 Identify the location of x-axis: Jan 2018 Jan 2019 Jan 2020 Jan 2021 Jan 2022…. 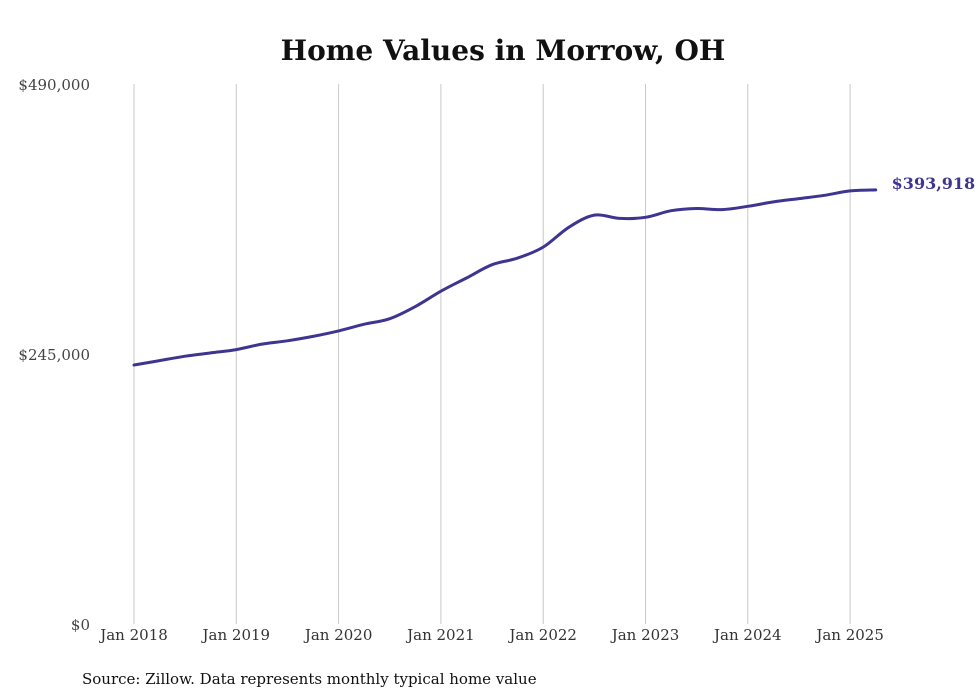
(491, 635).